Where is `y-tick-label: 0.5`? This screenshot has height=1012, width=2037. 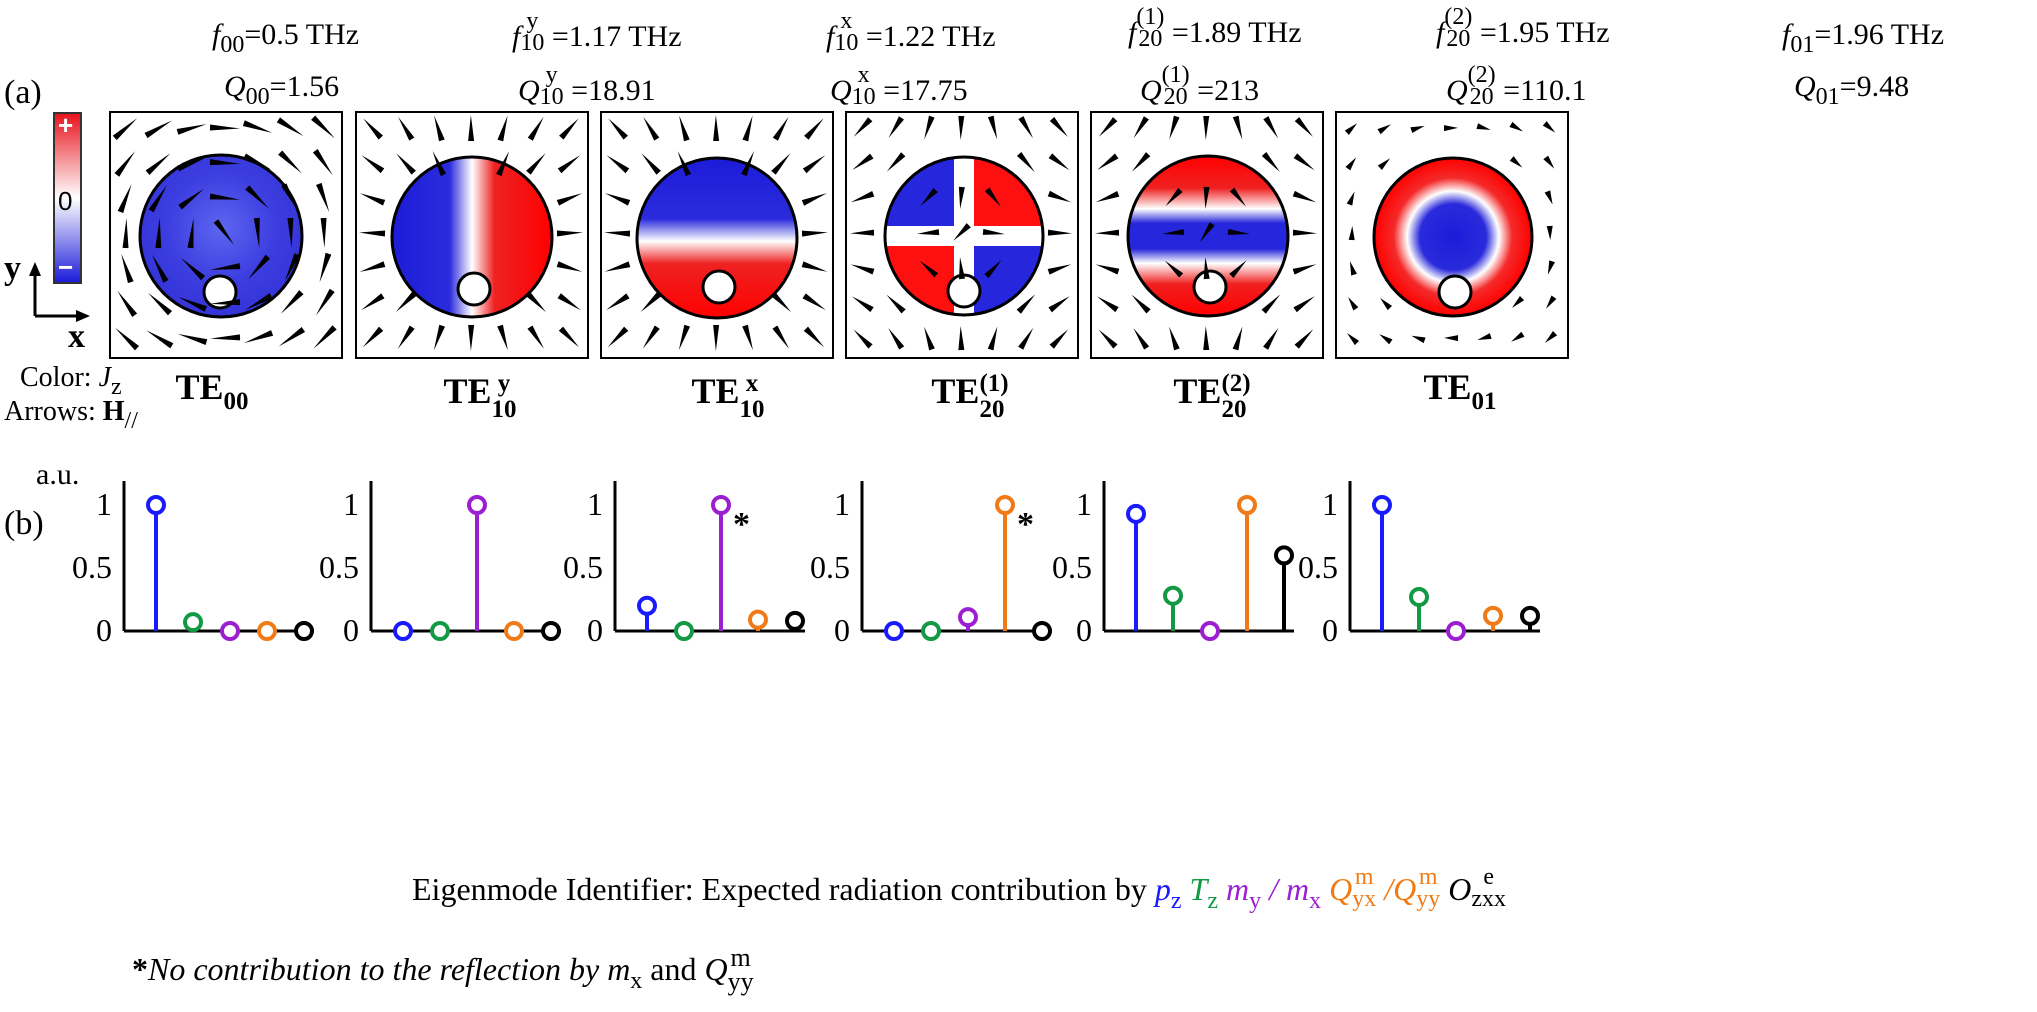 y-tick-label: 0.5 is located at coordinates (339, 567).